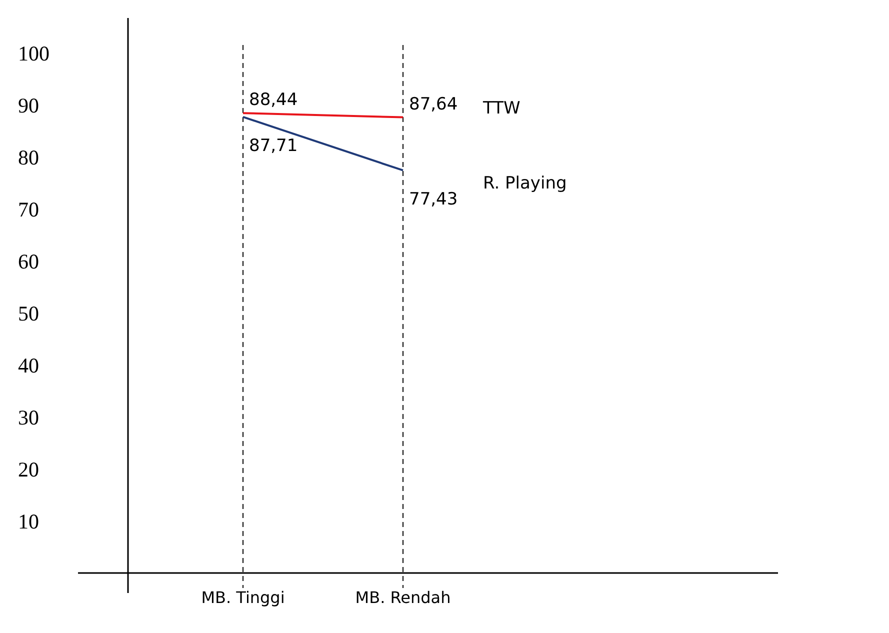 The height and width of the screenshot is (633, 889). What do you see at coordinates (525, 183) in the screenshot?
I see `text: R. Playing` at bounding box center [525, 183].